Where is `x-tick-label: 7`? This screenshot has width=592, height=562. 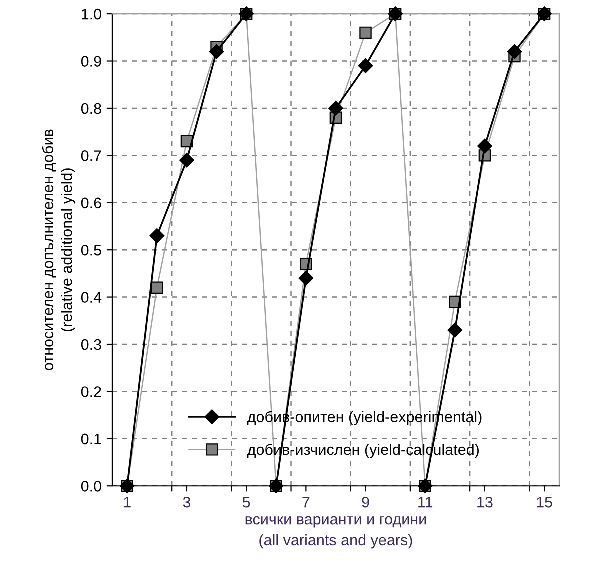 x-tick-label: 7 is located at coordinates (306, 502).